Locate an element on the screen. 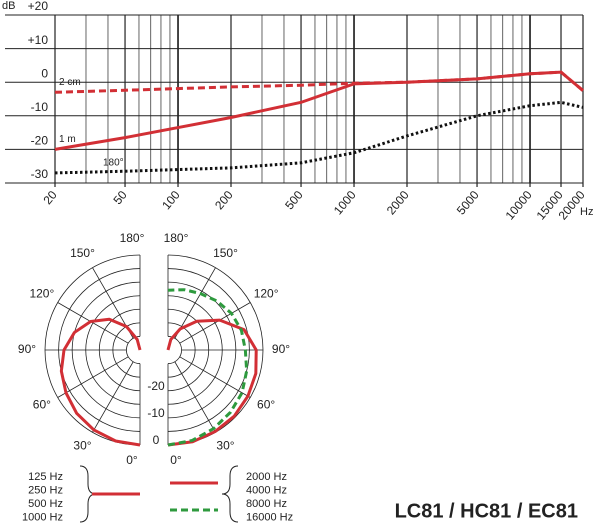  x-tick-label: 1000 is located at coordinates (345, 203).